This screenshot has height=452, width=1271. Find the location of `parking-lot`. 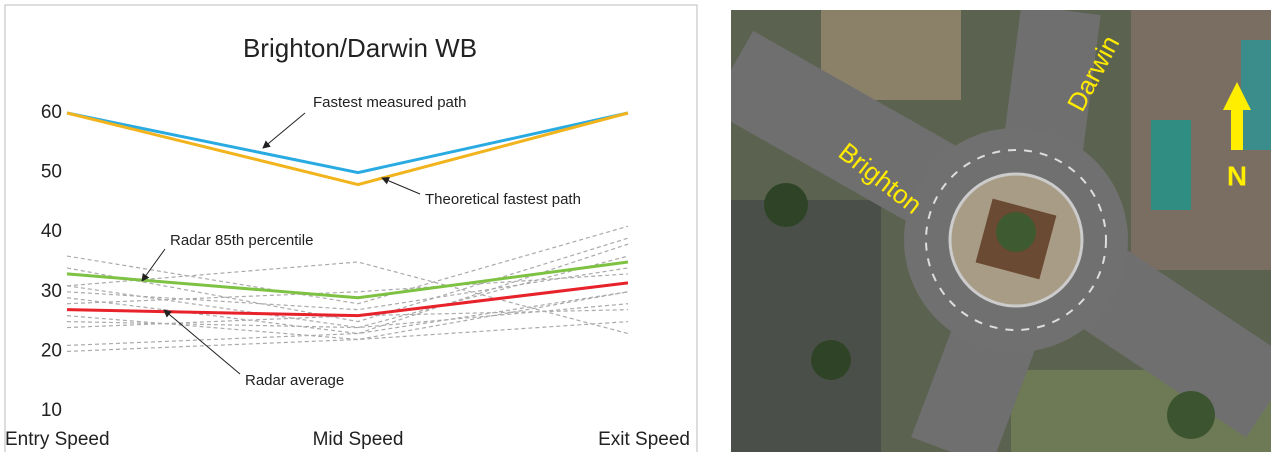

parking-lot is located at coordinates (806, 326).